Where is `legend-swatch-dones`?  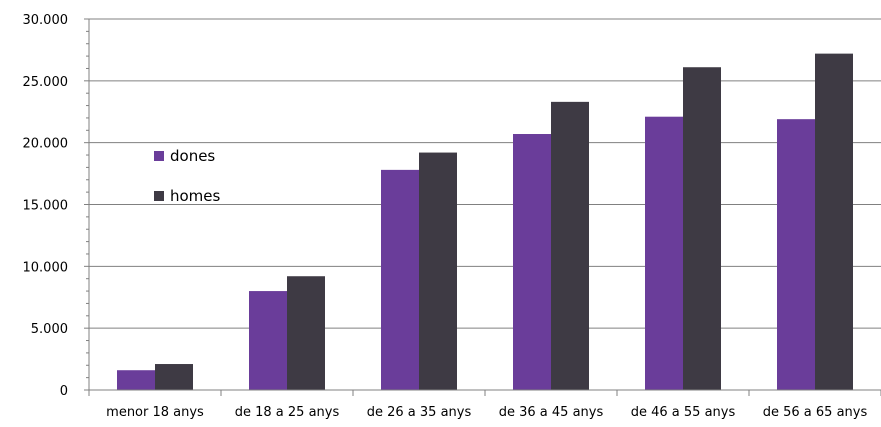 legend-swatch-dones is located at coordinates (159, 156).